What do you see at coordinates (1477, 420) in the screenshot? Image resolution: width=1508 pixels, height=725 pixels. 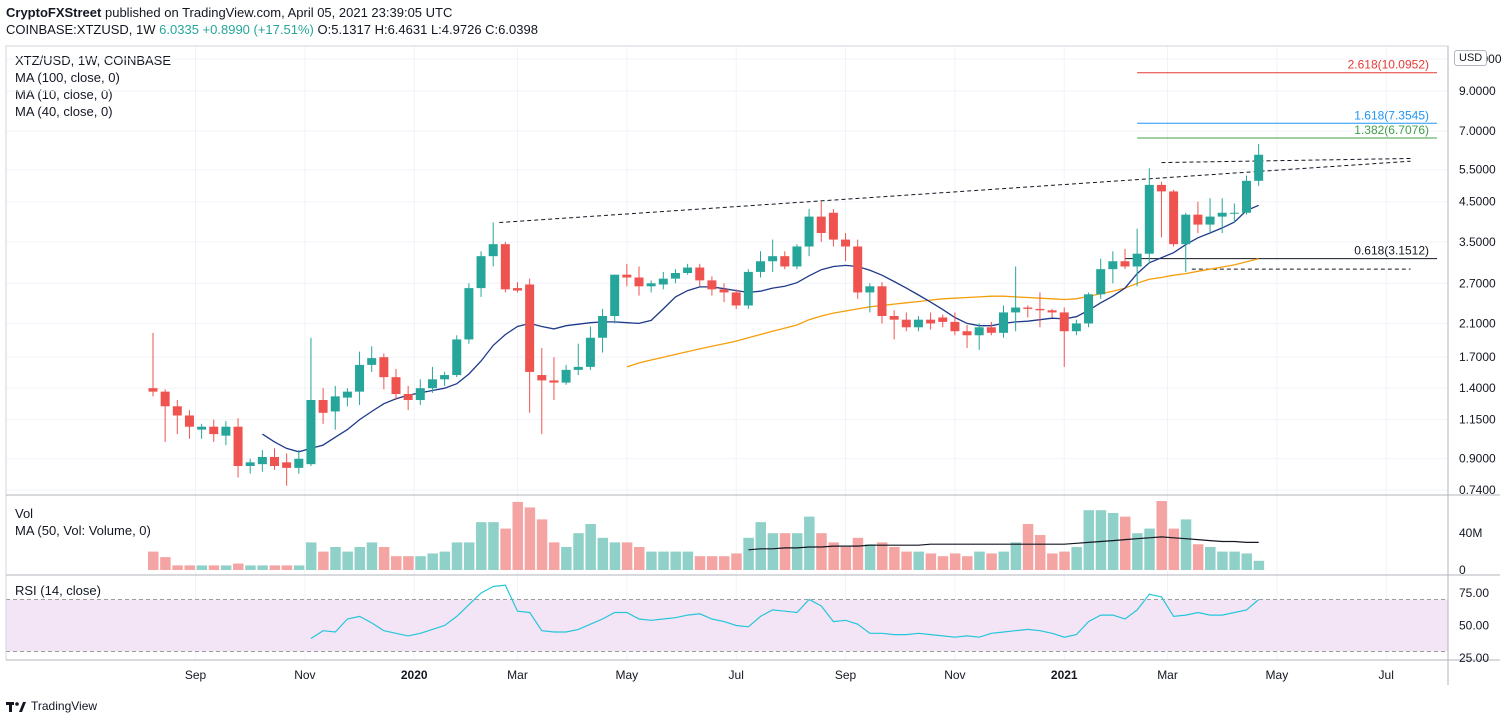 I see `price-tick-label: 1.1500` at bounding box center [1477, 420].